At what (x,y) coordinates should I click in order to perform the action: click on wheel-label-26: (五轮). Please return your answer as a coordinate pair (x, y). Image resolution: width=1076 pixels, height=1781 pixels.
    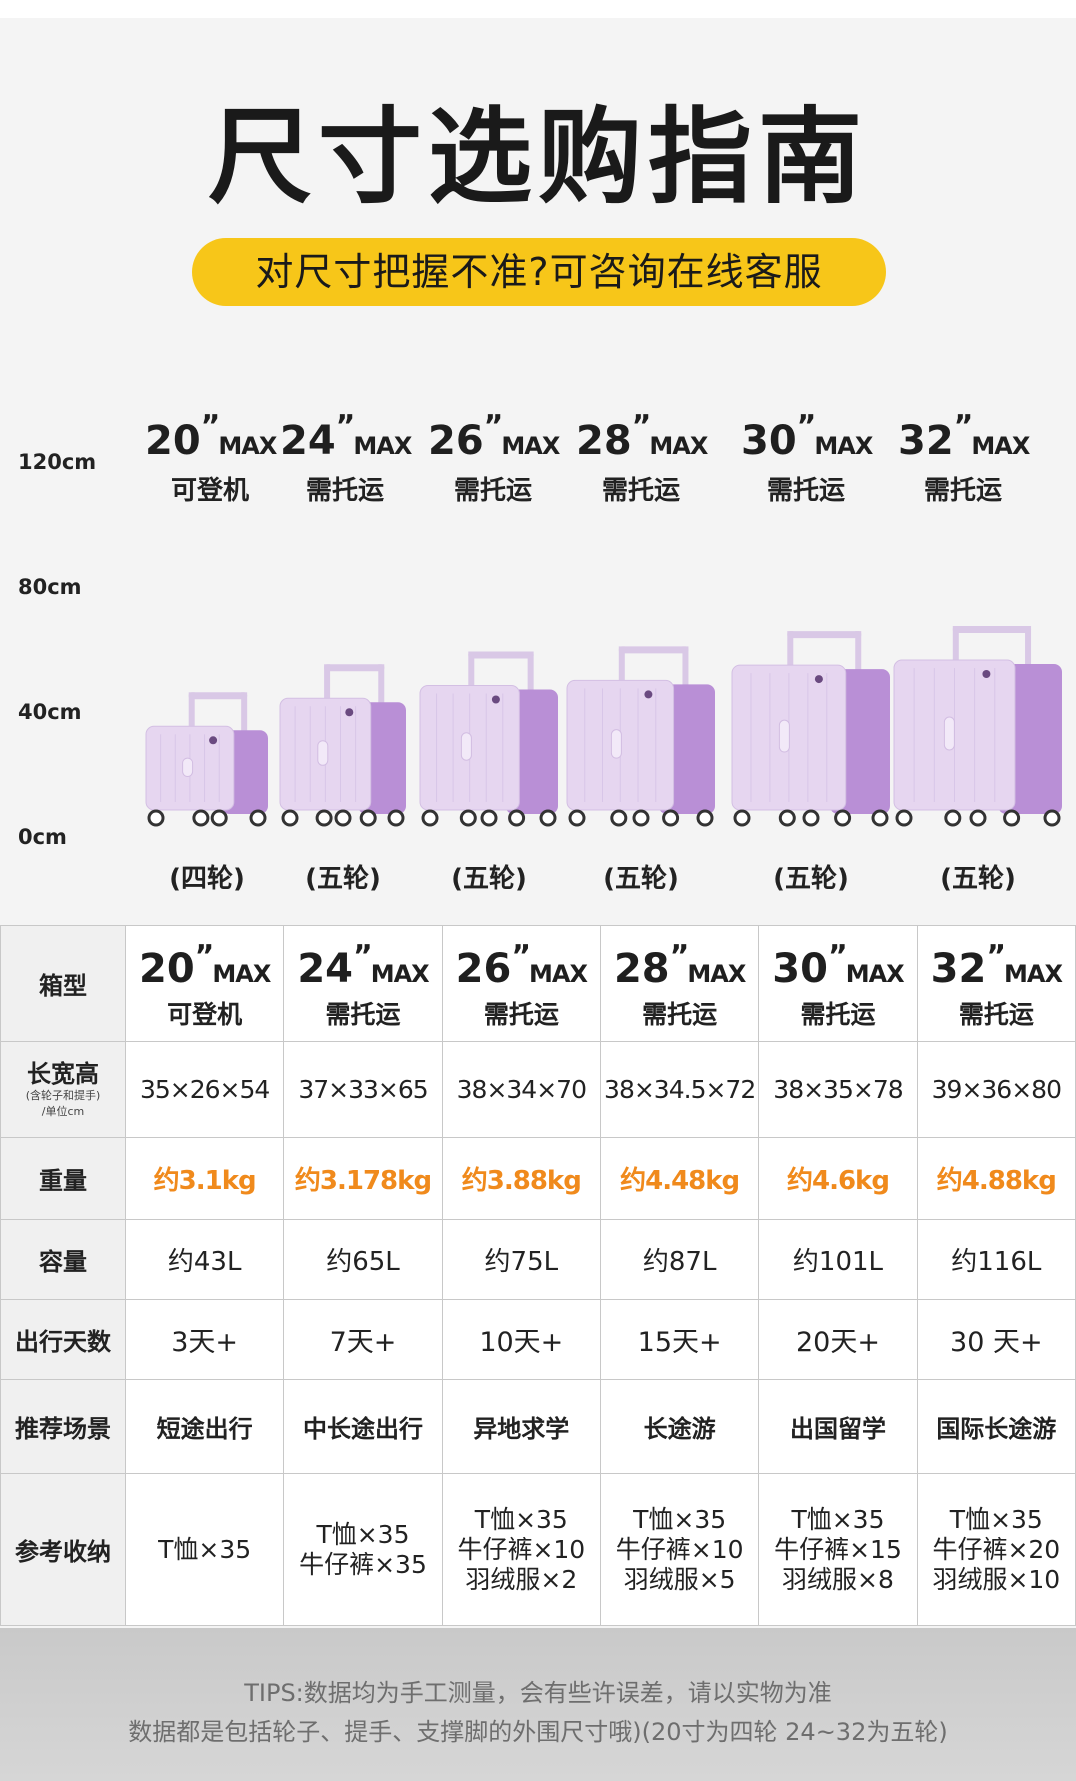
    Looking at the image, I should click on (489, 879).